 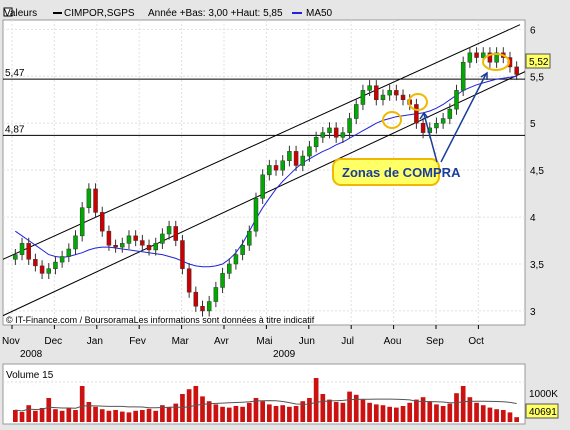 What do you see at coordinates (533, 312) in the screenshot?
I see `y-tick-3: 3` at bounding box center [533, 312].